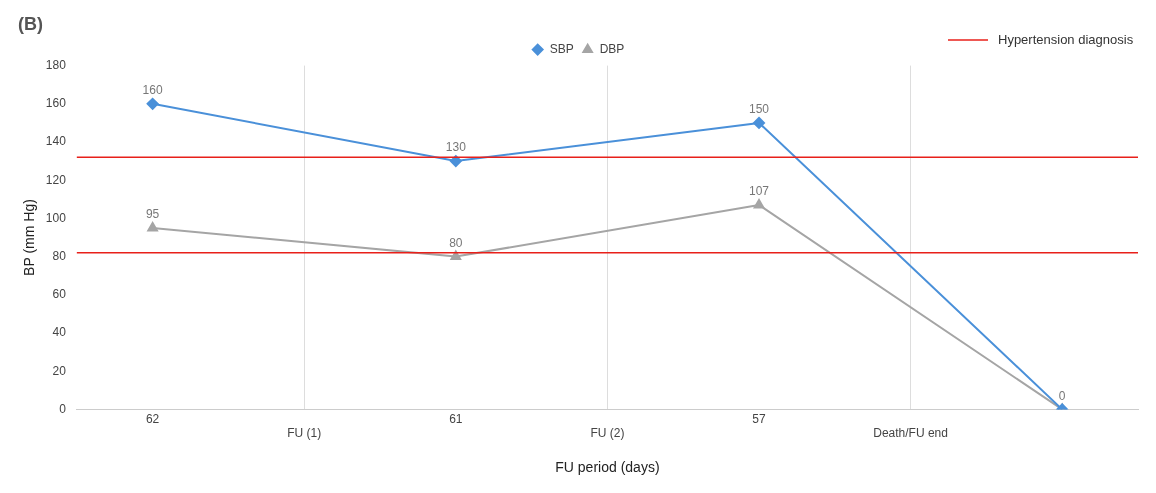 The height and width of the screenshot is (493, 1156). What do you see at coordinates (29, 237) in the screenshot?
I see `y-axis-title: BP (mm Hg)` at bounding box center [29, 237].